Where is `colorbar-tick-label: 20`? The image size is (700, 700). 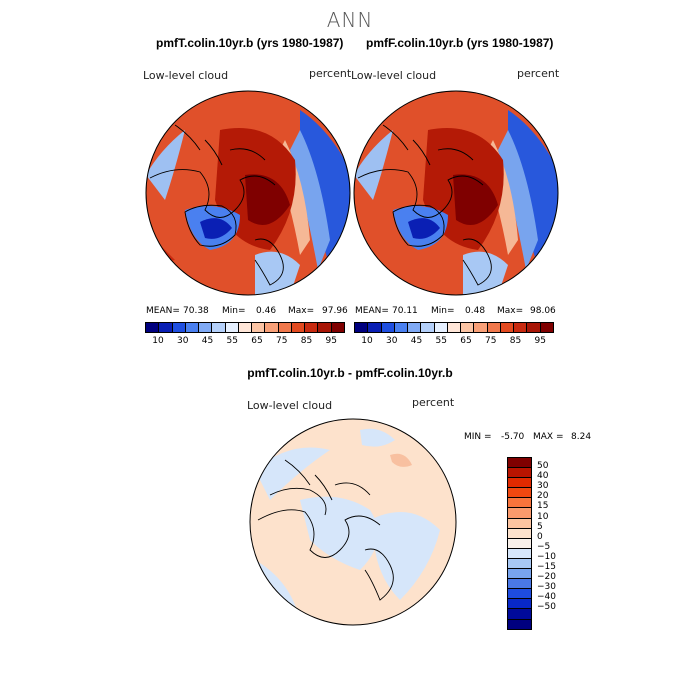
colorbar-tick-label: 20 is located at coordinates (543, 496).